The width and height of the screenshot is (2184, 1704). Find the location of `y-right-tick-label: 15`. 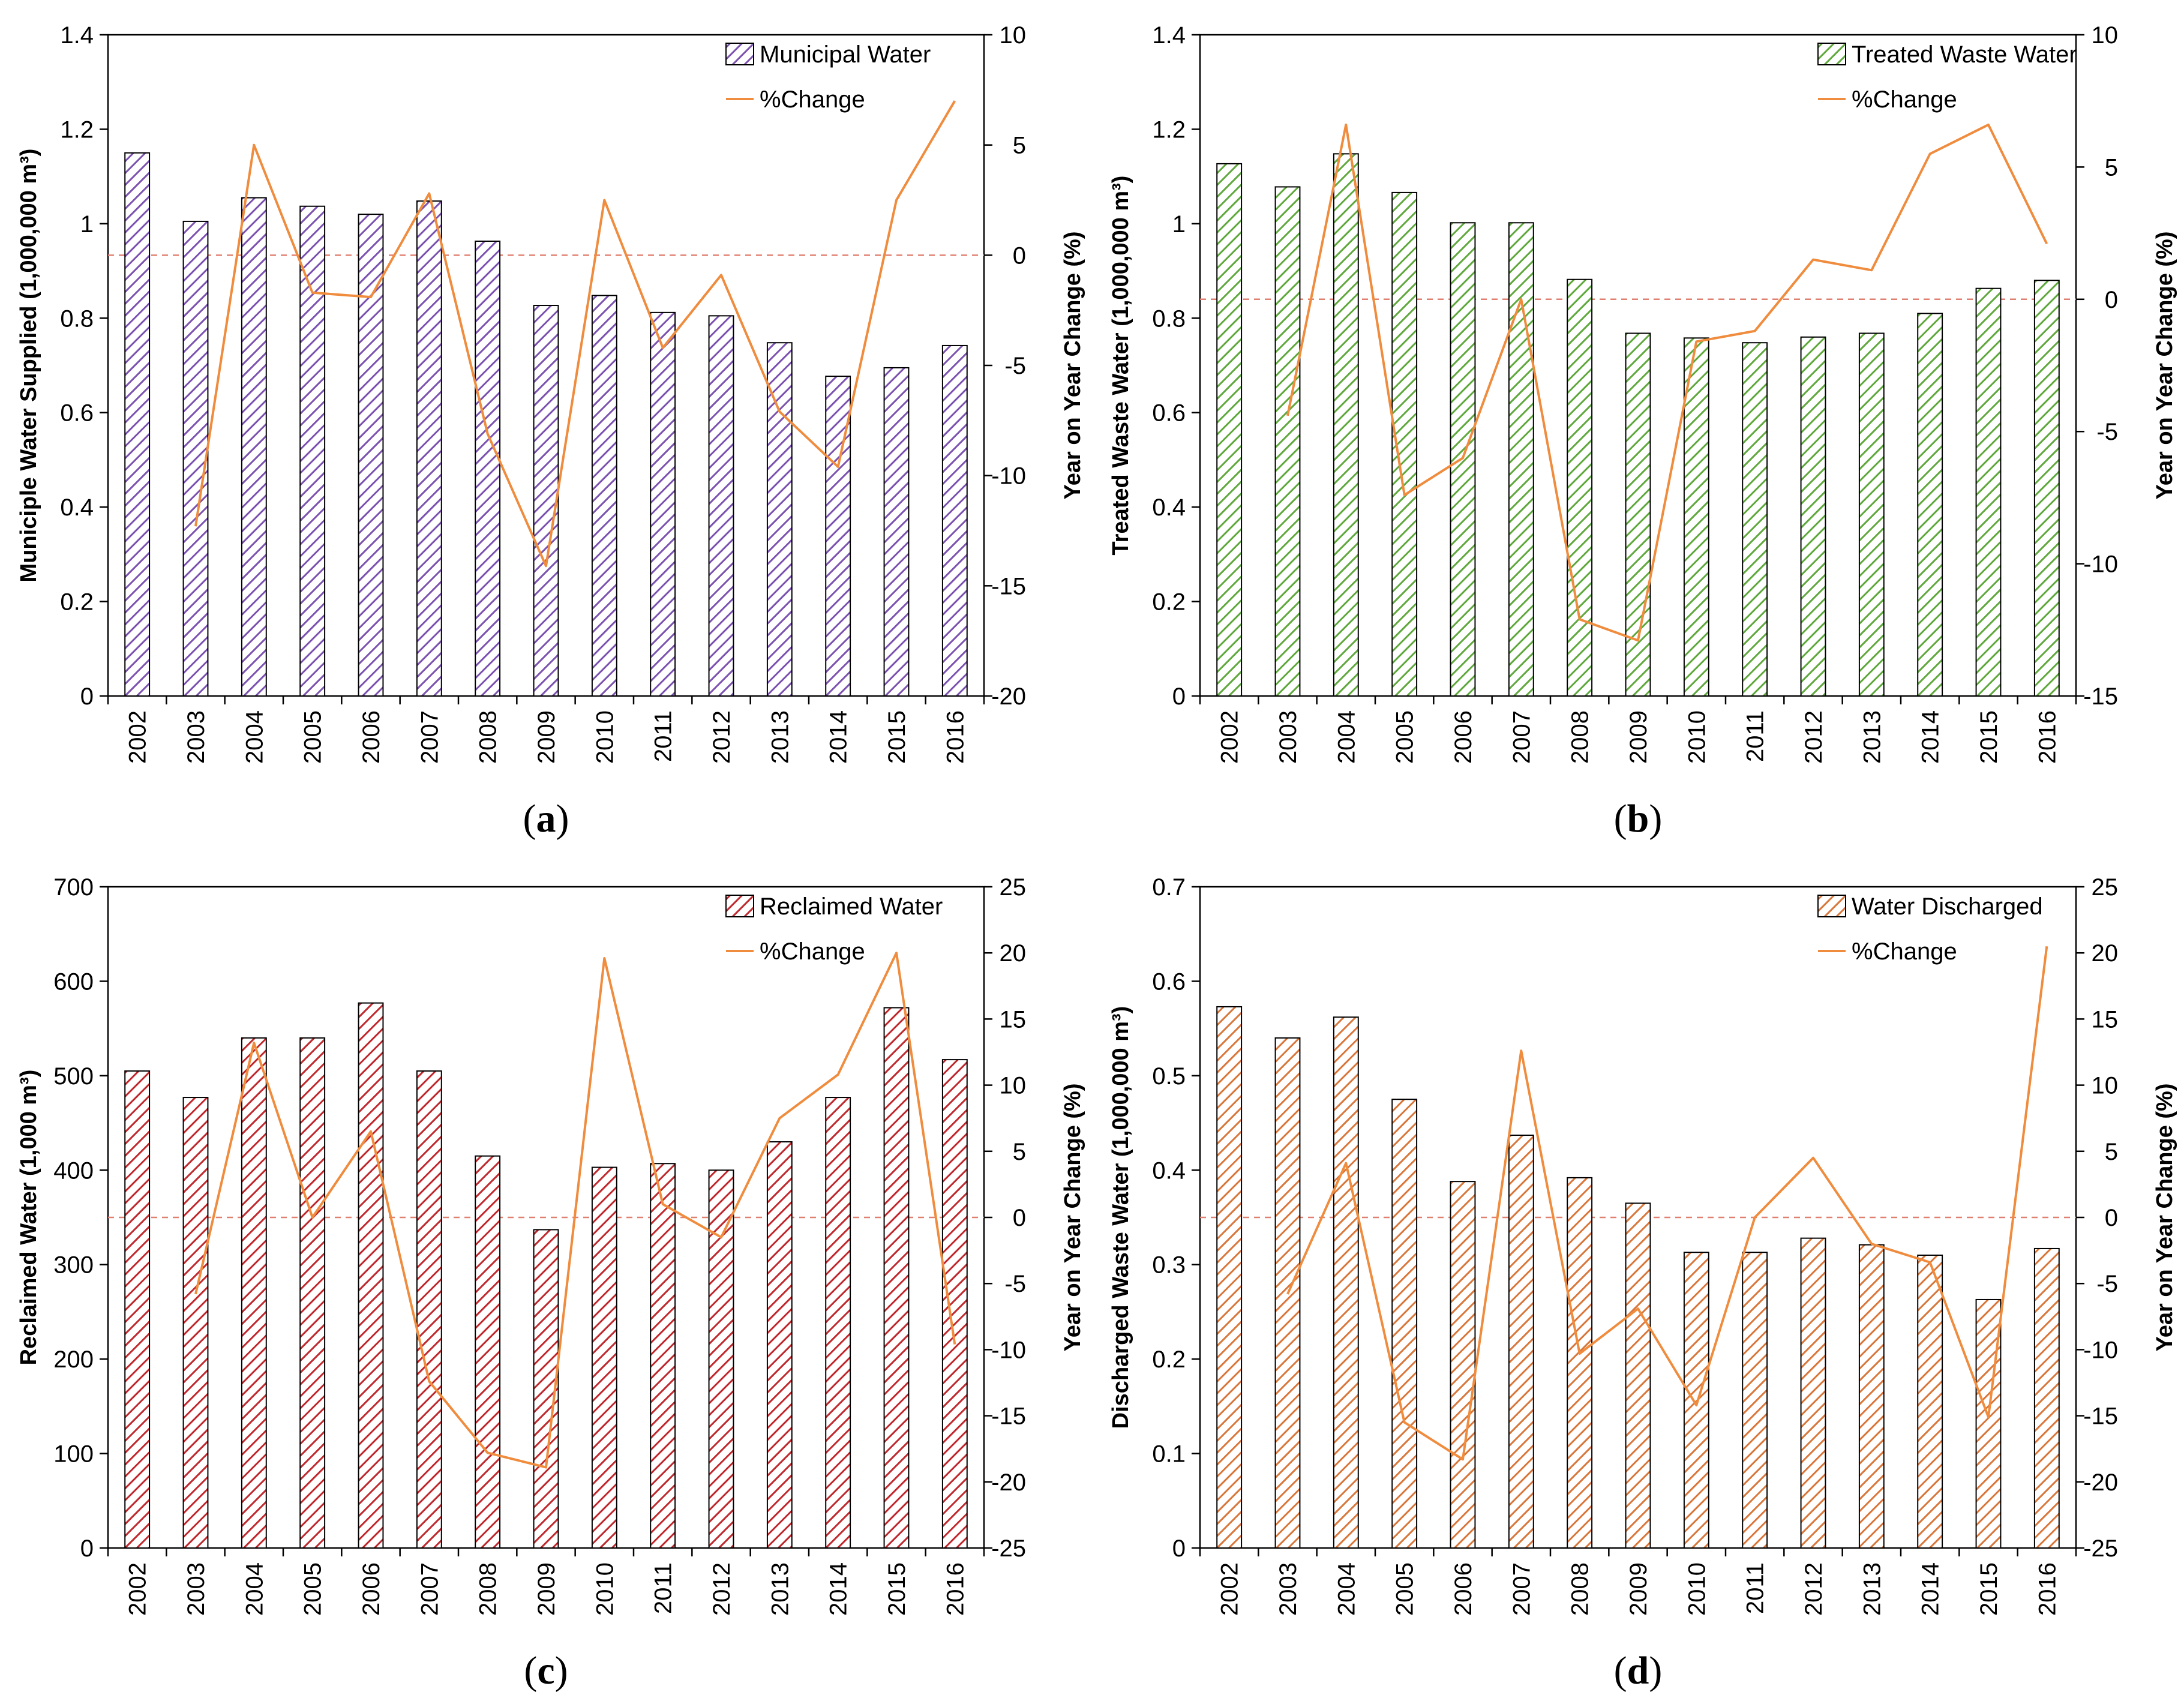

y-right-tick-label: 15 is located at coordinates (1013, 1019).